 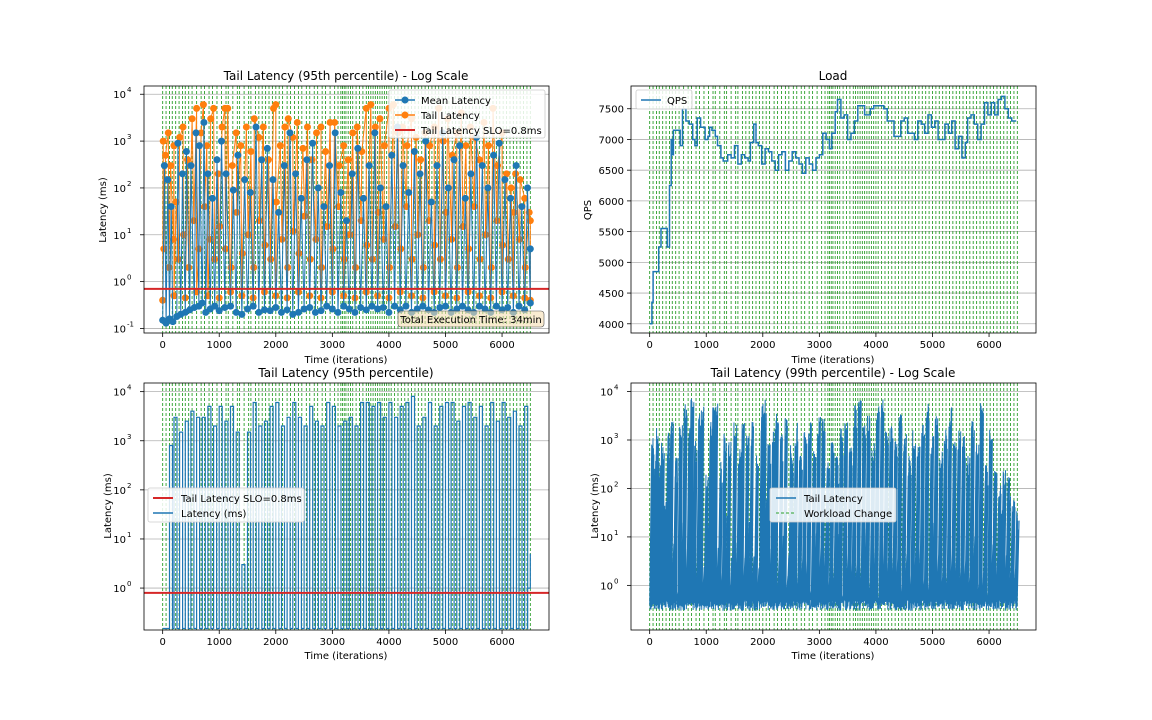 What do you see at coordinates (615, 218) in the screenshot?
I see `y-axis-ticks: 4000 4500 5000 5500 6000 6500 7000 7500` at bounding box center [615, 218].